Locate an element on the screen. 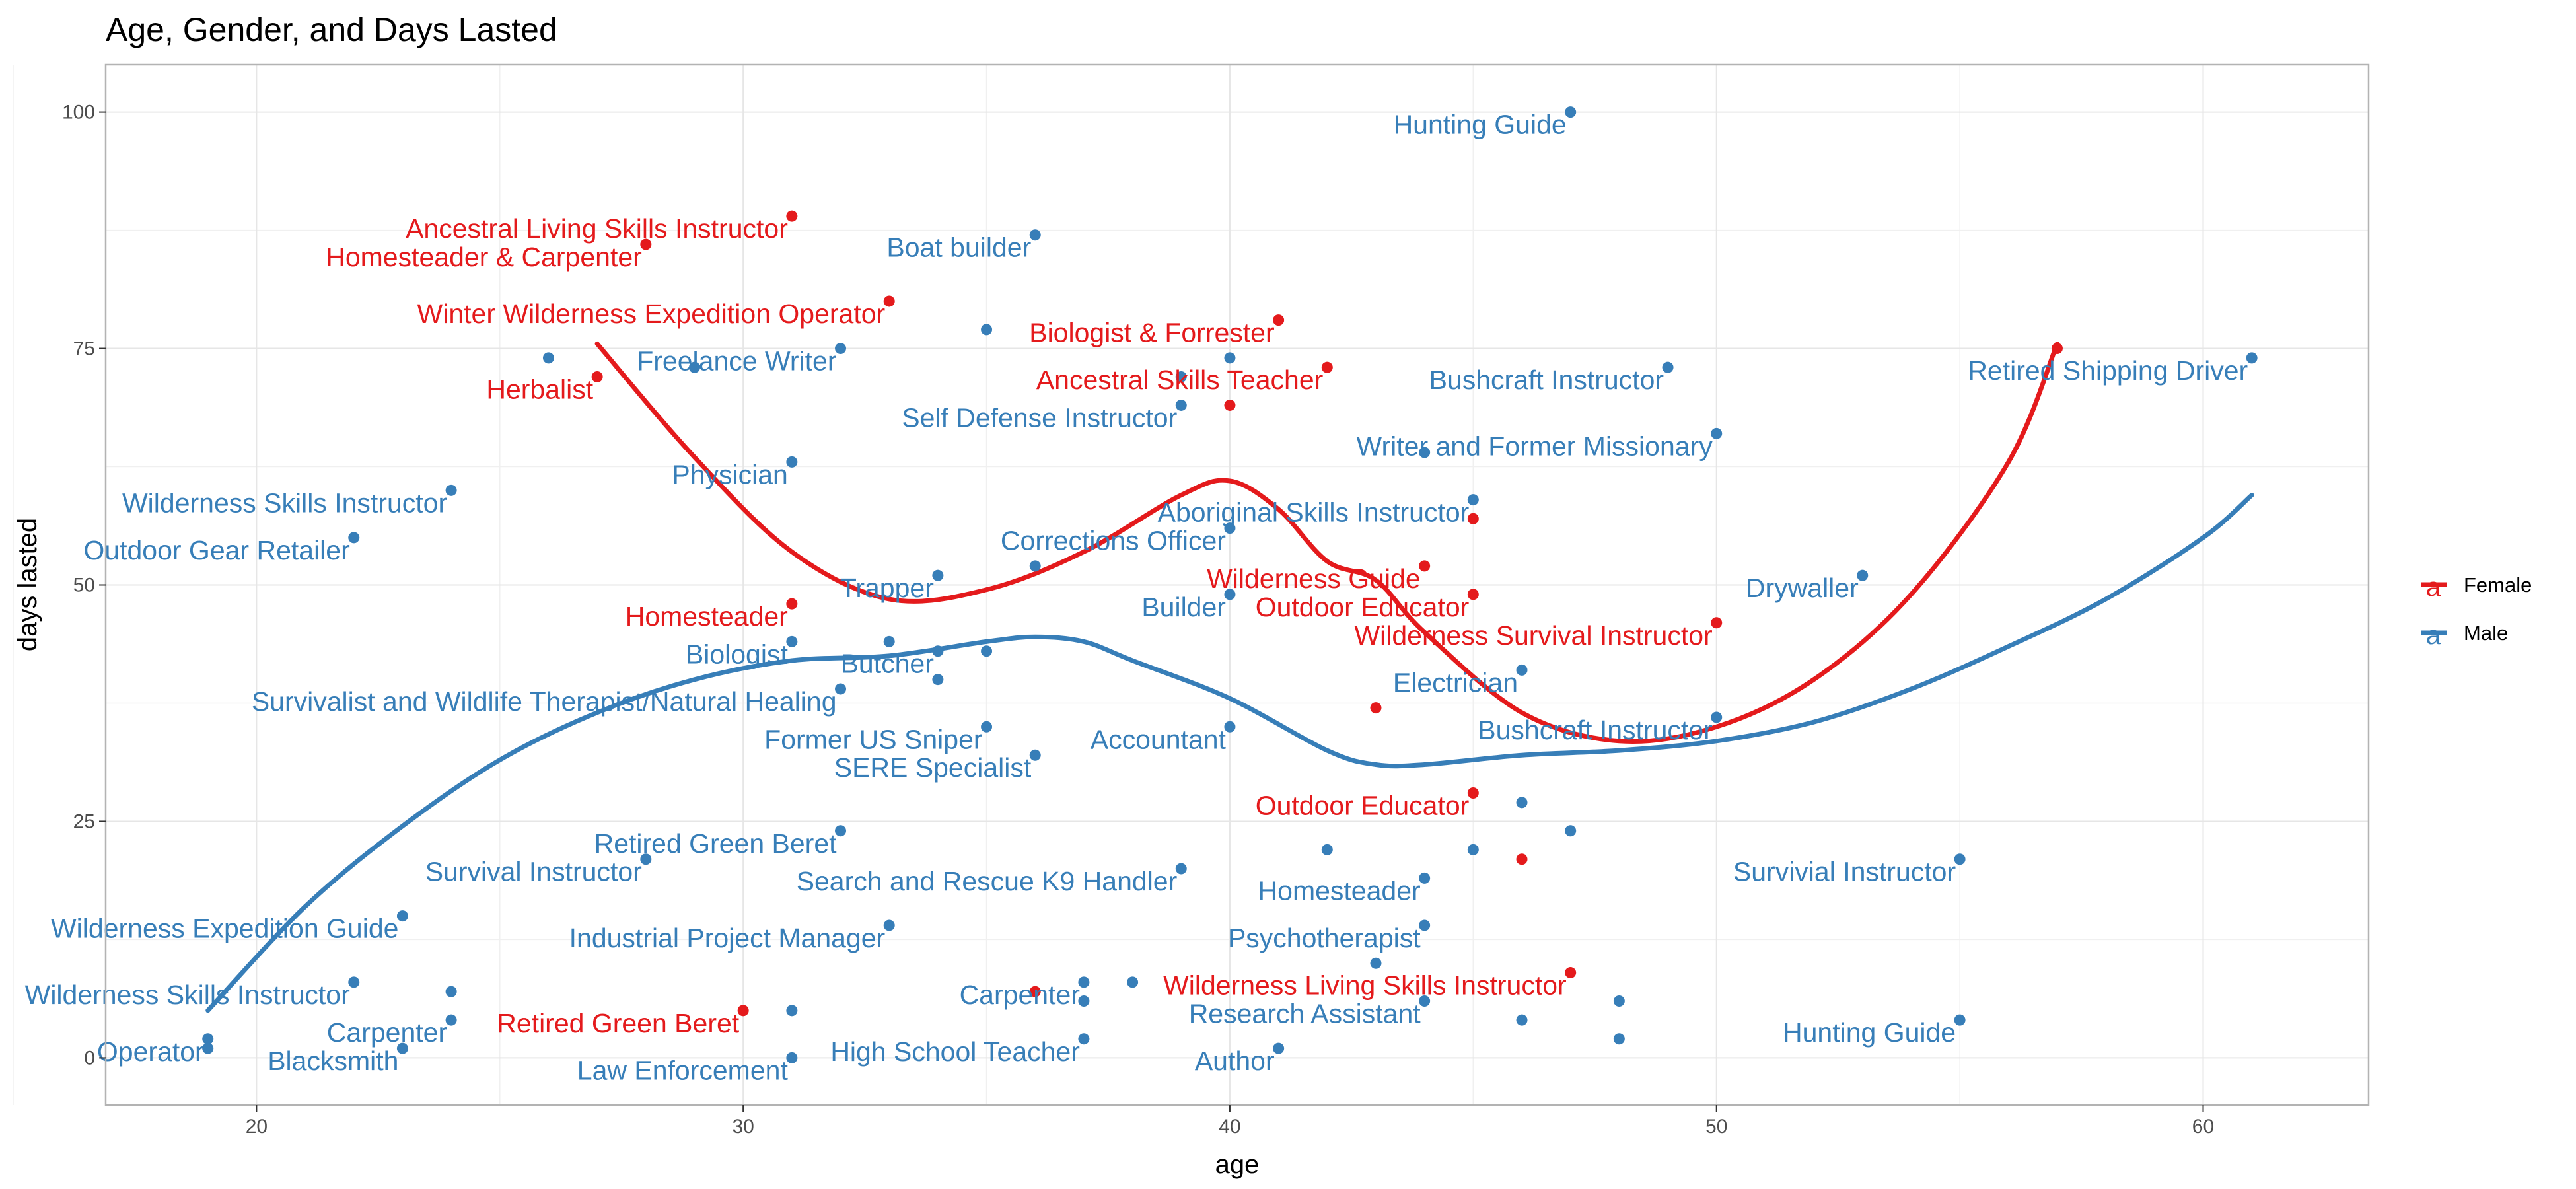 This screenshot has height=1189, width=2576. y-tick-label: 50 is located at coordinates (84, 585).